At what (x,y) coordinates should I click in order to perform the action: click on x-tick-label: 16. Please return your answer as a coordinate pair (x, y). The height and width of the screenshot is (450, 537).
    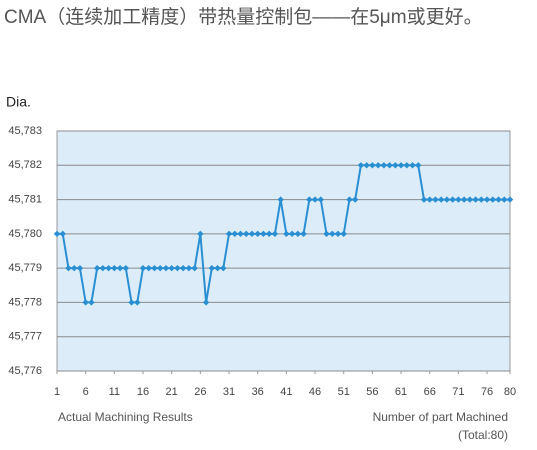
    Looking at the image, I should click on (143, 392).